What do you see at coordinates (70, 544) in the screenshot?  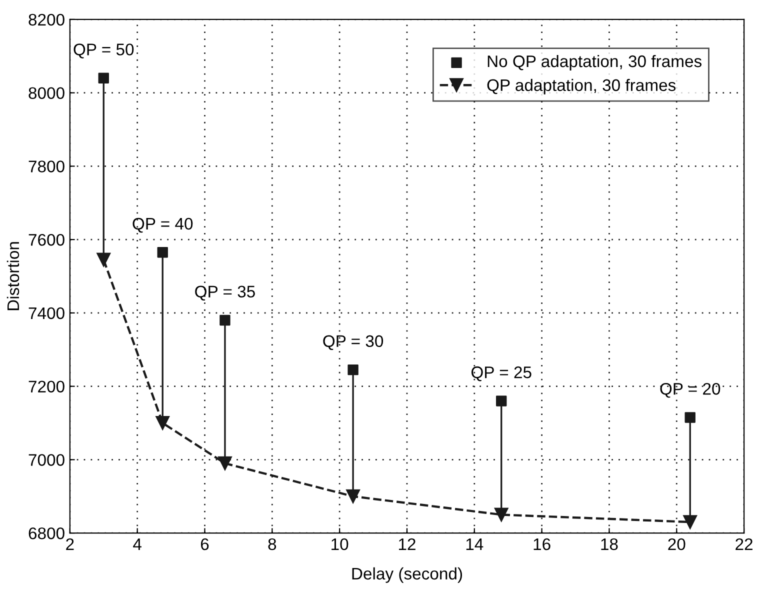 I see `x-tick-label: 2` at bounding box center [70, 544].